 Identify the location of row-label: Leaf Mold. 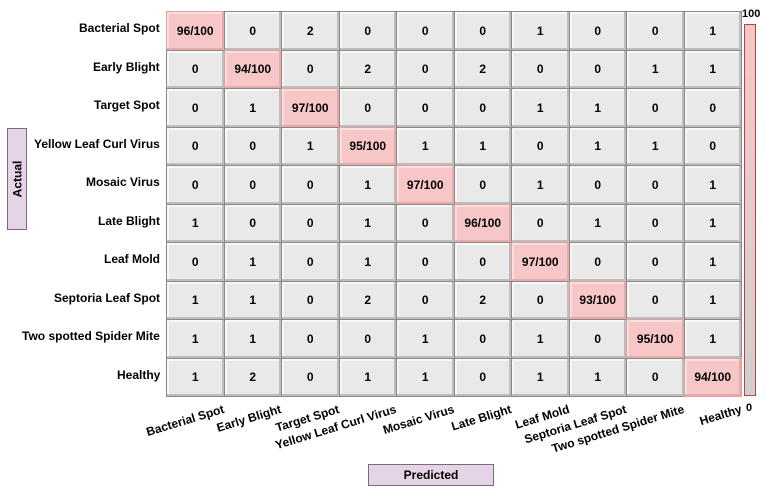
(132, 259).